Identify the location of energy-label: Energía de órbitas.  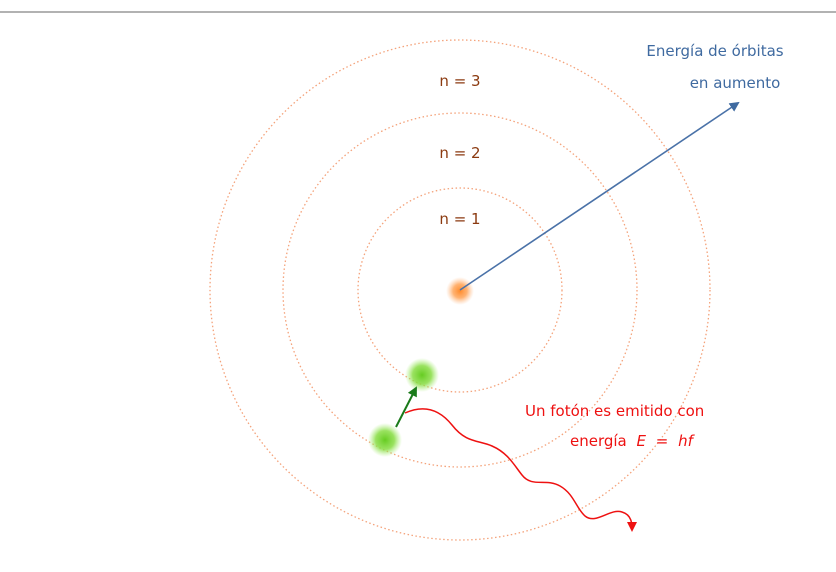
(714, 51).